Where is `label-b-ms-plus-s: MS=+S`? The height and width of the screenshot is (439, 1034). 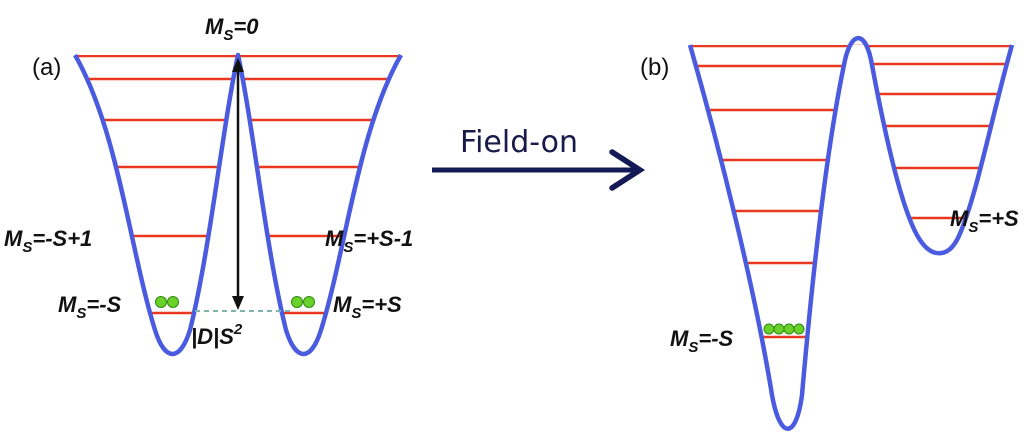 label-b-ms-plus-s: MS=+S is located at coordinates (984, 221).